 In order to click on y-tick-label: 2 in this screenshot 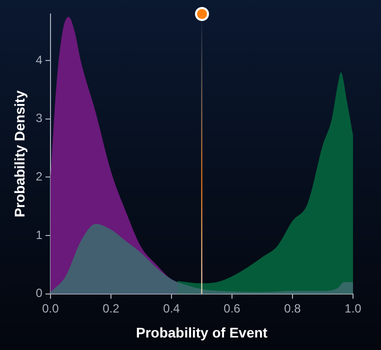, I will do `click(39, 177)`.